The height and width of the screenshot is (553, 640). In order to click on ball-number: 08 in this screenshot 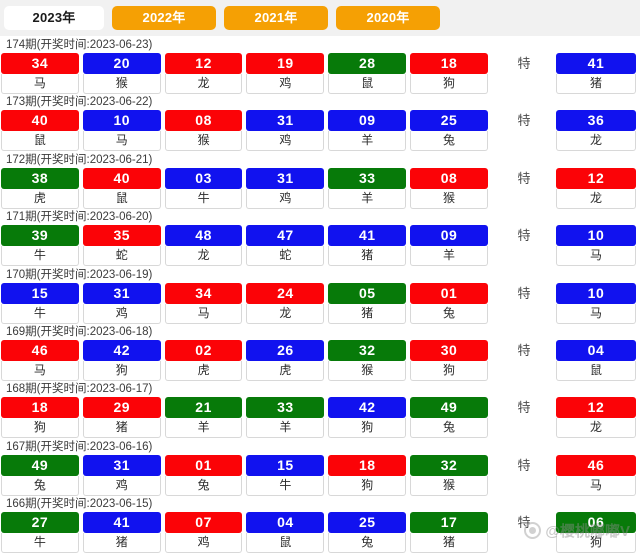, I will do `click(203, 121)`.